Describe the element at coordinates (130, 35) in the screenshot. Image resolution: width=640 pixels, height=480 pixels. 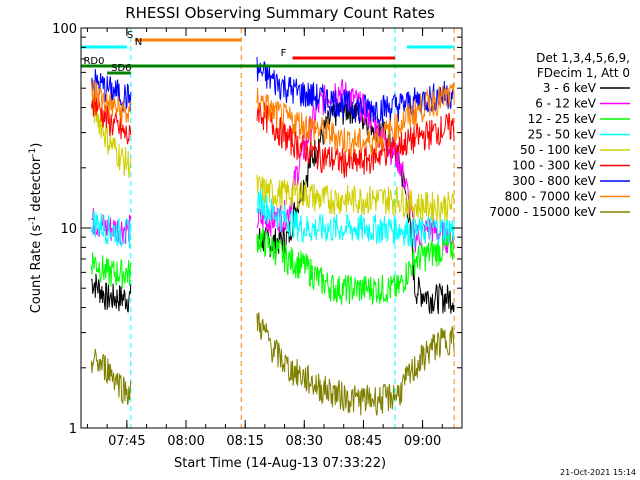
I see `flag-label: S` at that location.